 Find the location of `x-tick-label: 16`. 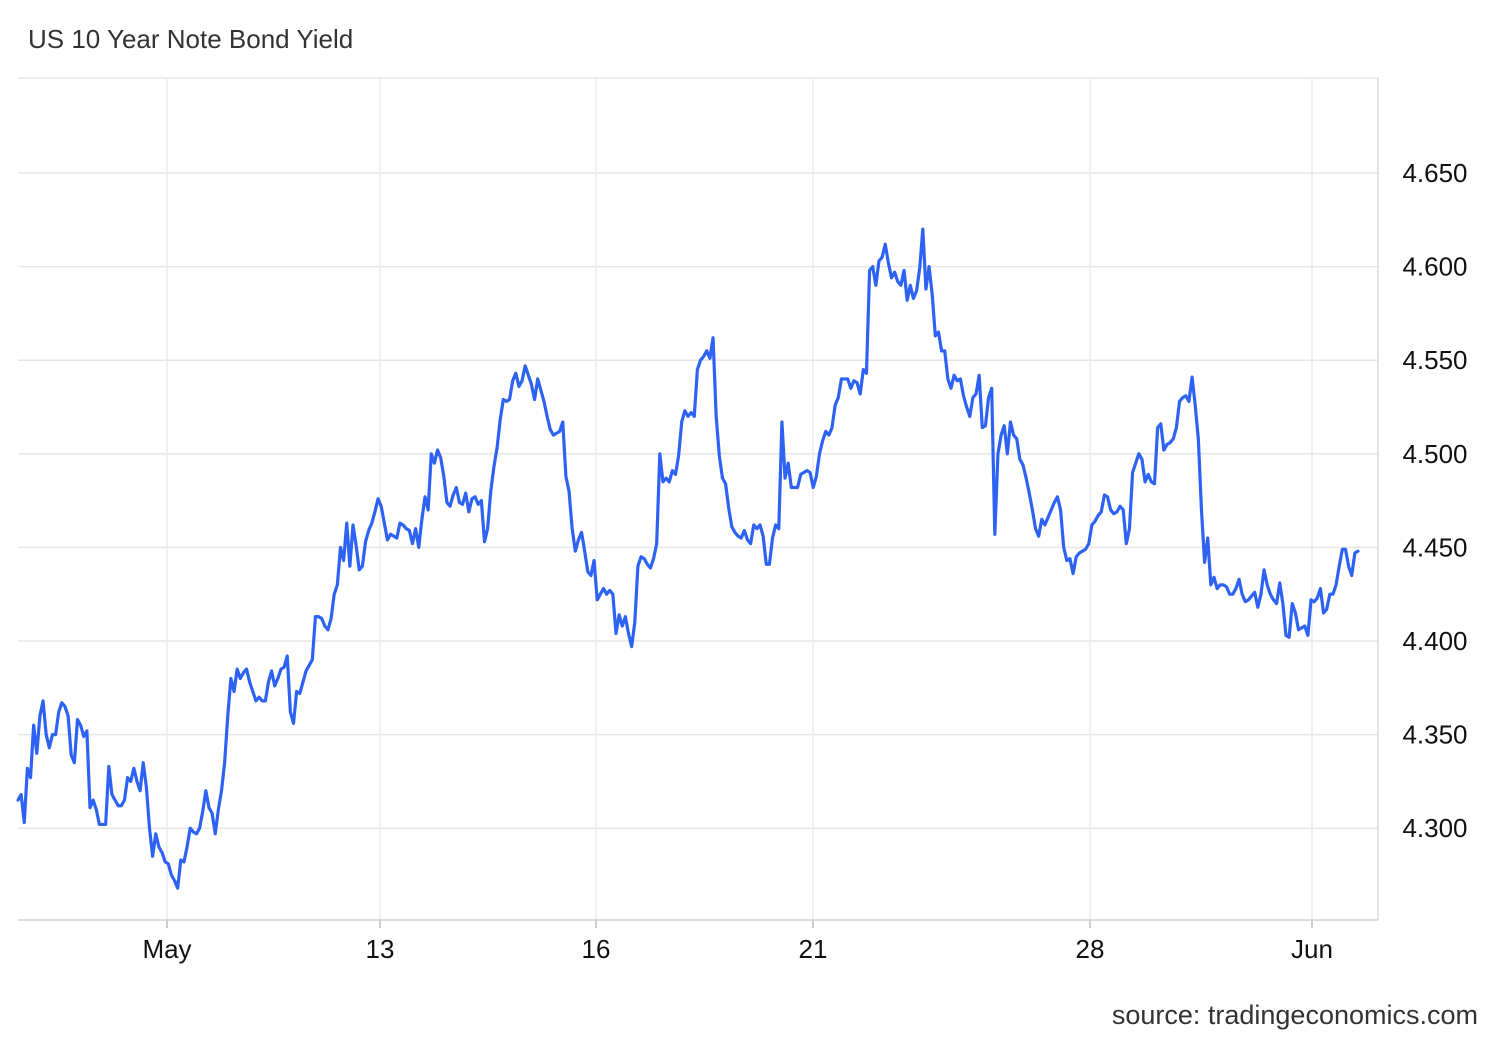

x-tick-label: 16 is located at coordinates (596, 949).